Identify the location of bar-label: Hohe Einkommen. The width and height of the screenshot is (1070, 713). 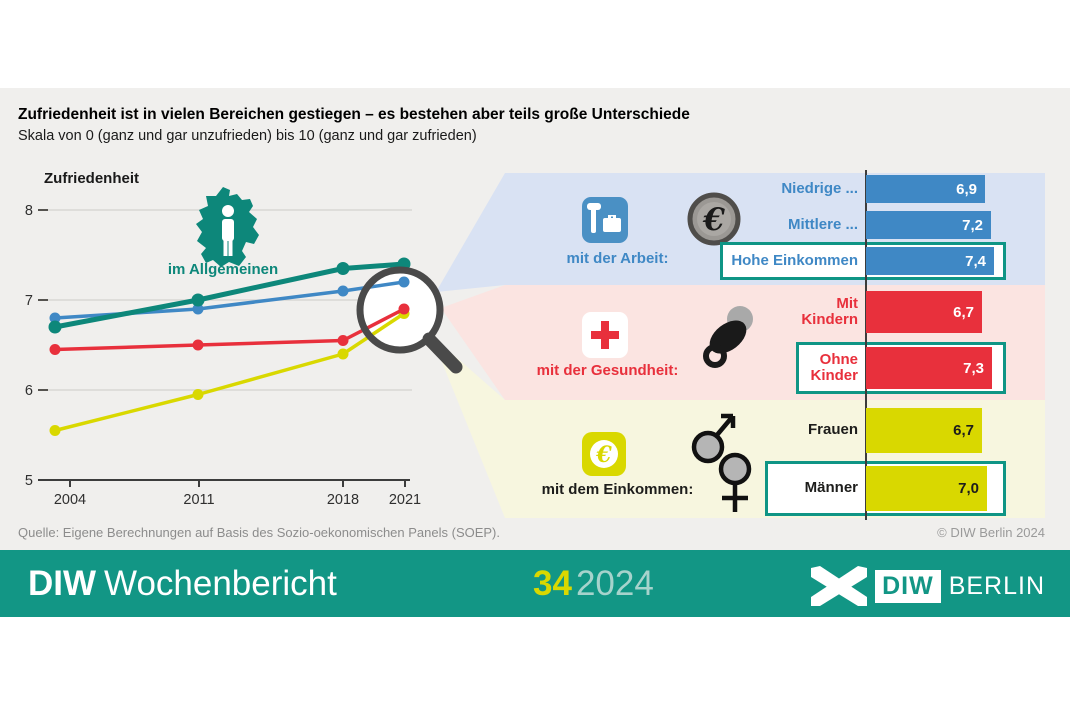
(794, 260).